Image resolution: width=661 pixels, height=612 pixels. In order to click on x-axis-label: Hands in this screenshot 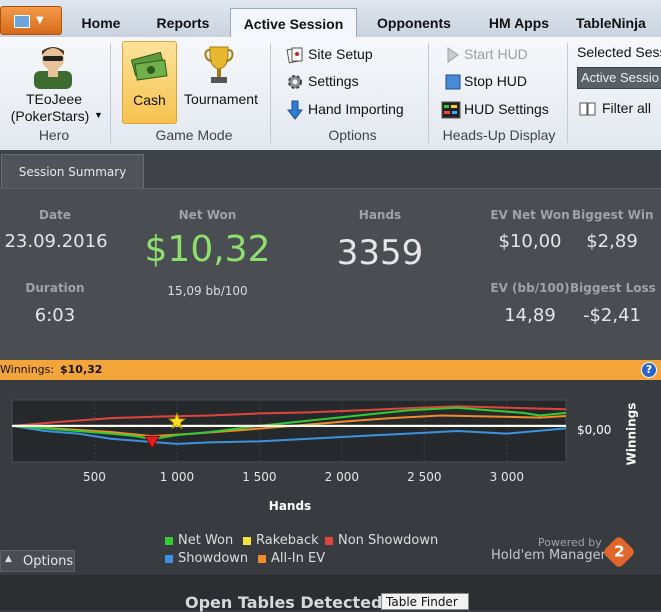, I will do `click(290, 506)`.